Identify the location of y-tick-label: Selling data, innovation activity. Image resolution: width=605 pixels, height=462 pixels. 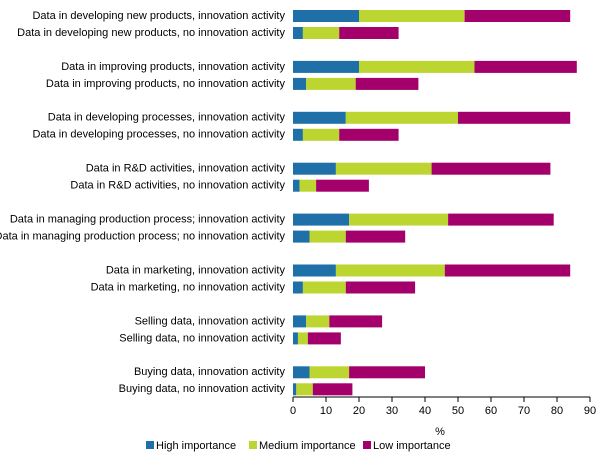
(210, 321).